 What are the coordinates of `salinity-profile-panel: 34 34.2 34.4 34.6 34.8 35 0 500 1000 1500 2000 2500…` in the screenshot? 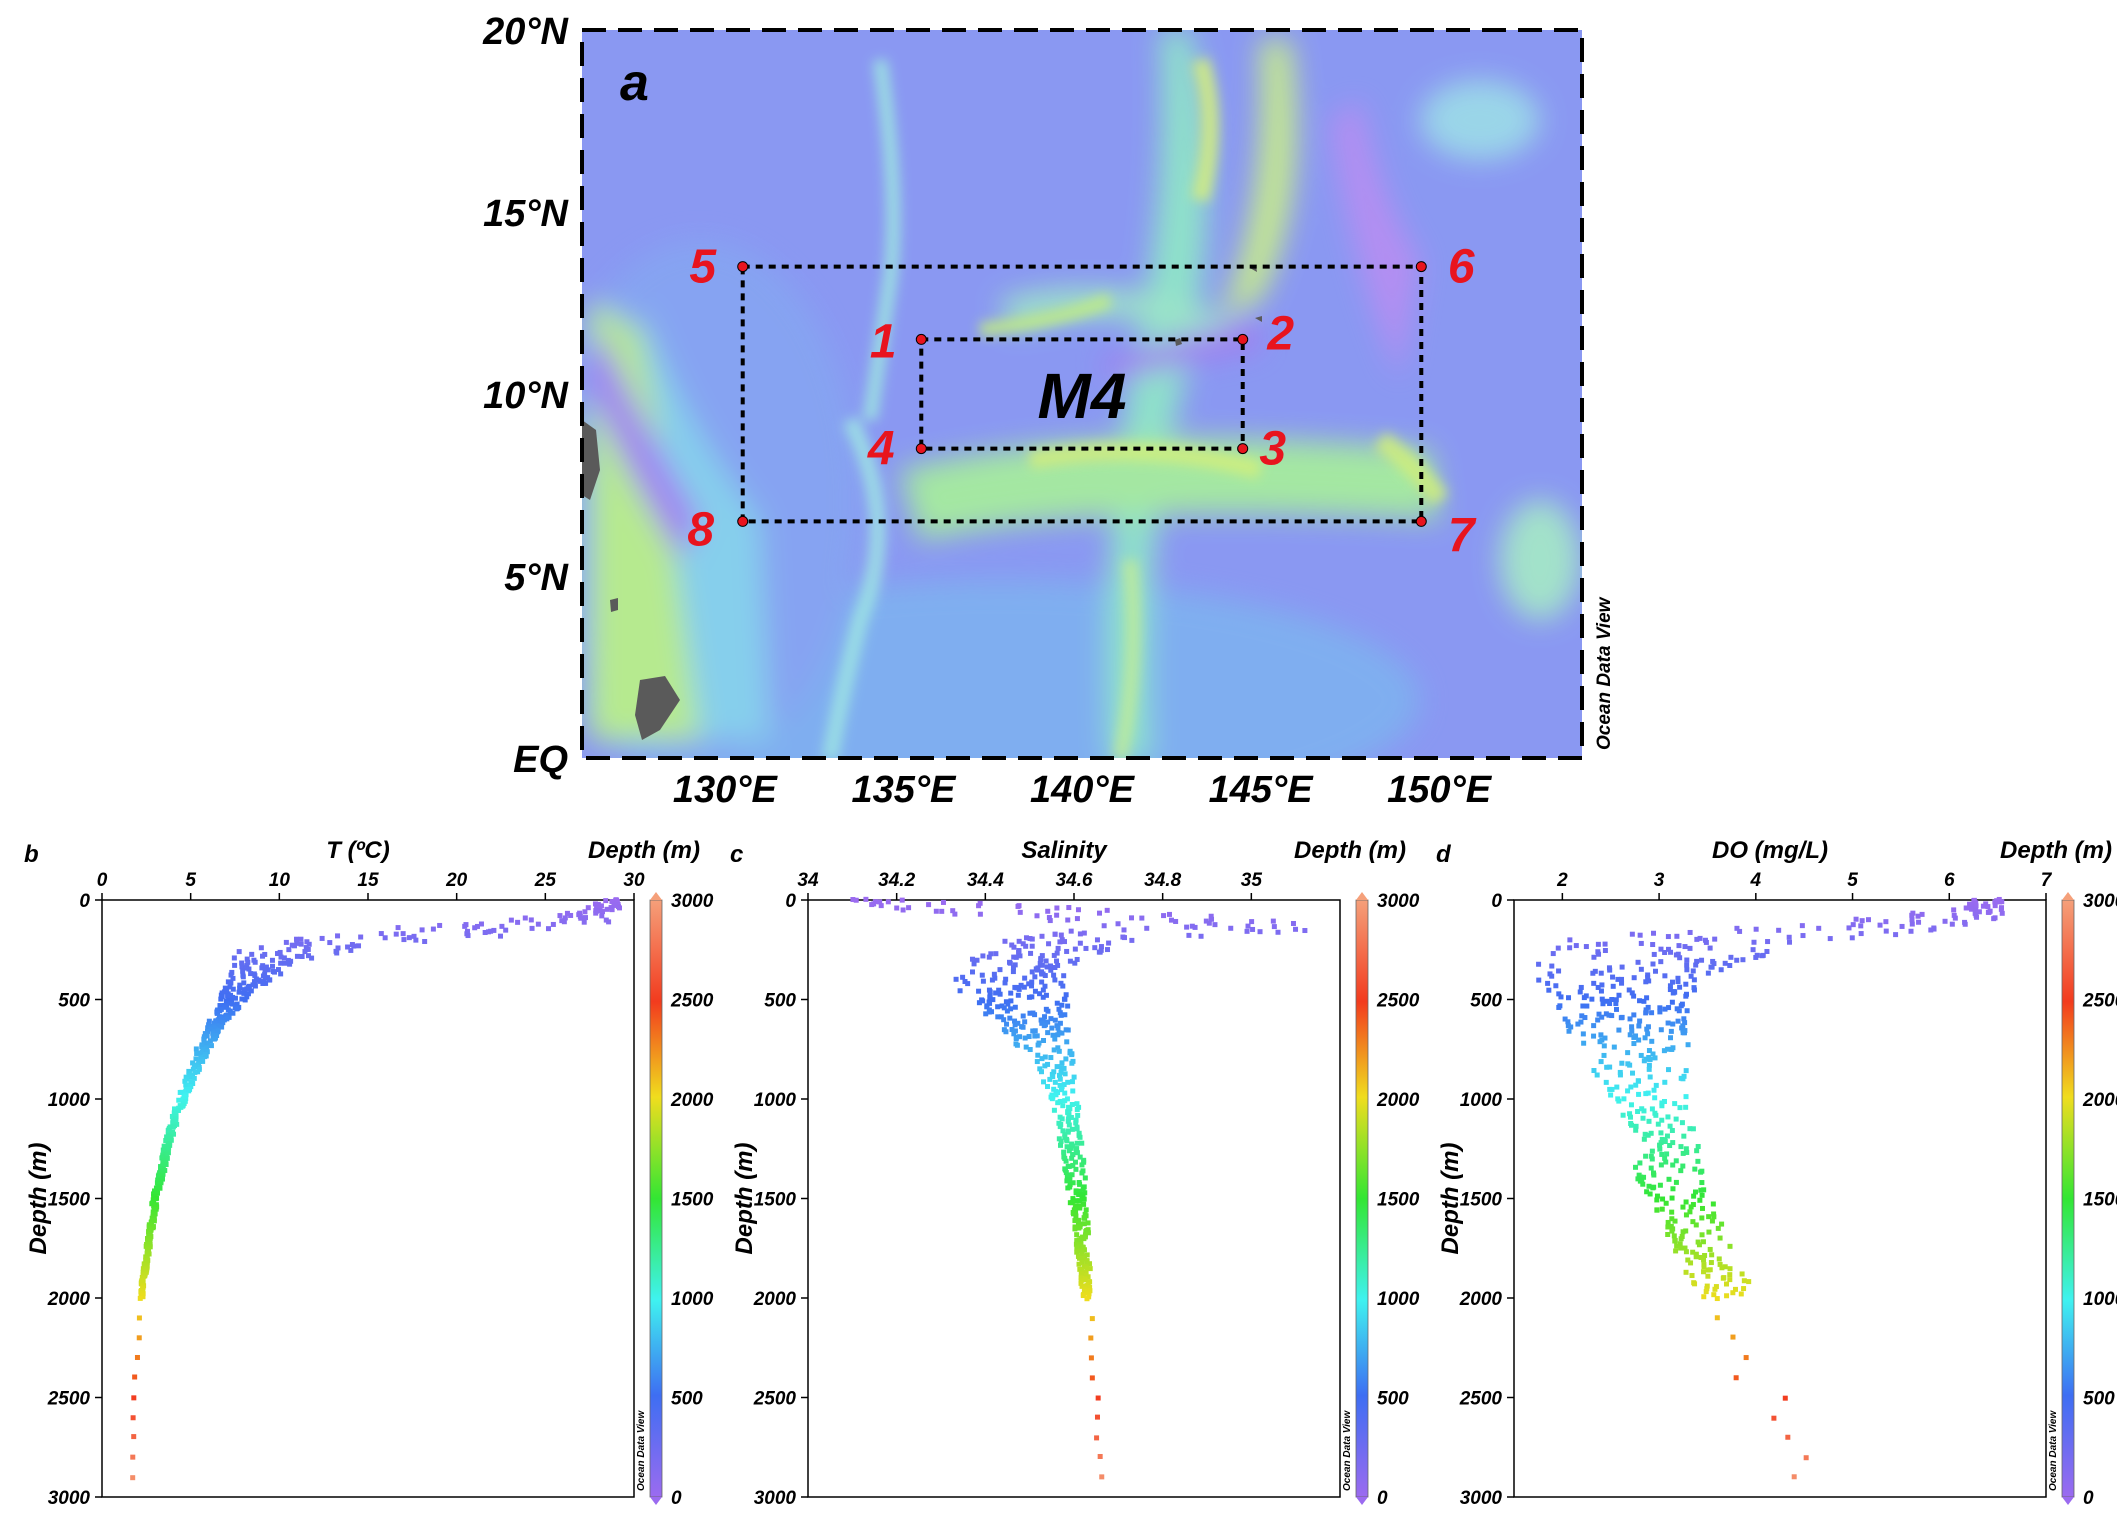 It's located at (1075, 1173).